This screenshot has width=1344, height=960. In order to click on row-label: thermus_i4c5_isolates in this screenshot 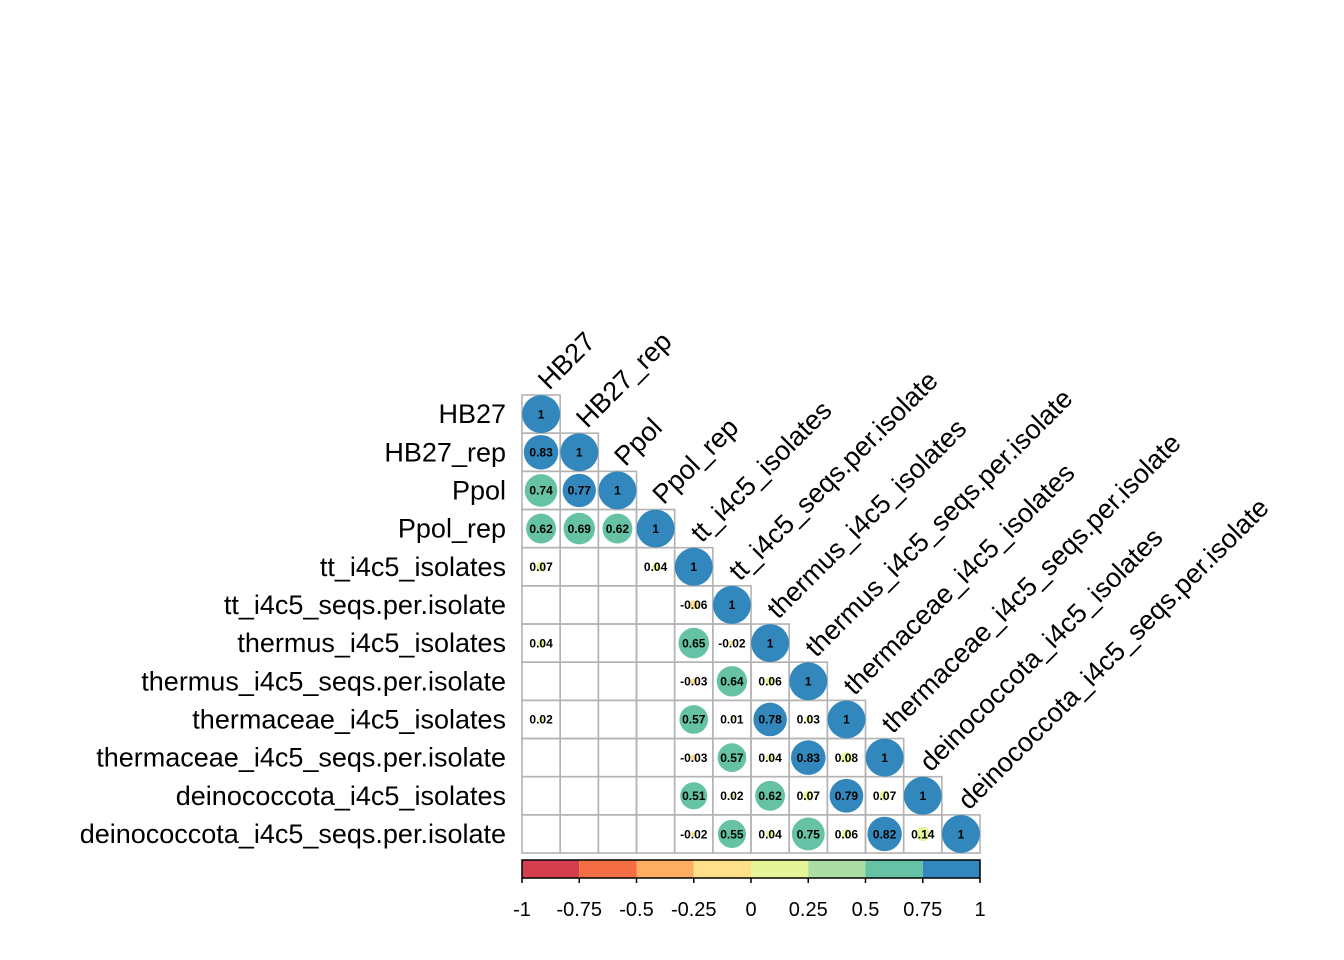, I will do `click(371, 643)`.